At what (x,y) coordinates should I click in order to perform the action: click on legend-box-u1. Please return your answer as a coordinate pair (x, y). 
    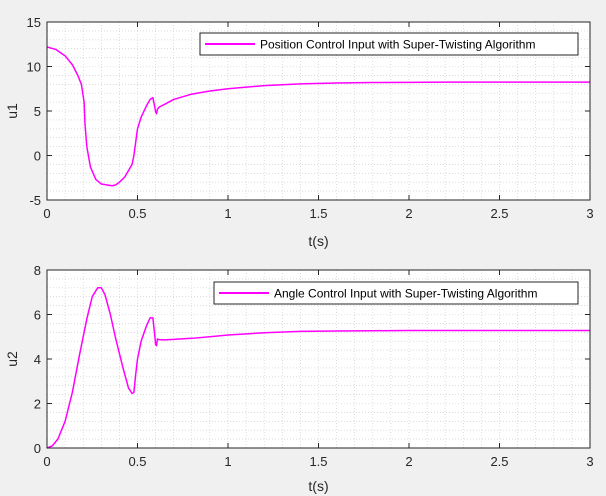
    Looking at the image, I should click on (389, 44).